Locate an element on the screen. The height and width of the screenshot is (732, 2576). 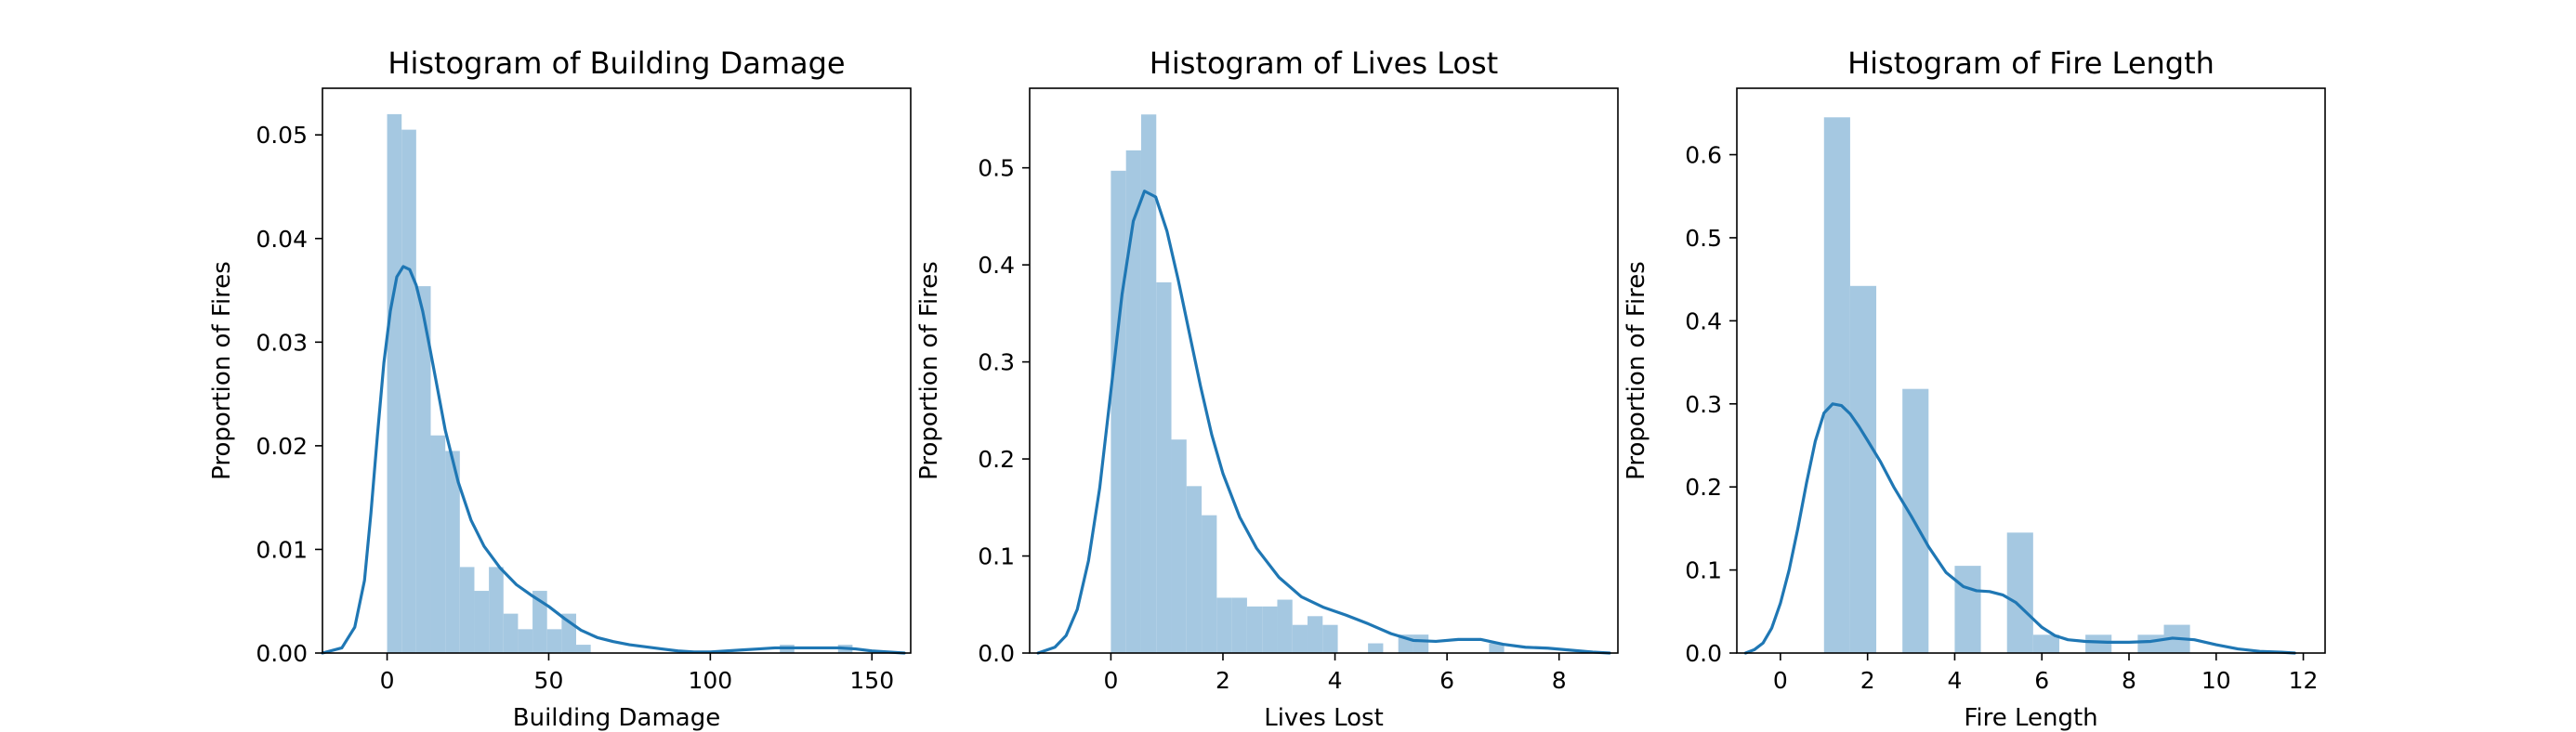
y-tick-label: 0.04 is located at coordinates (282, 239).